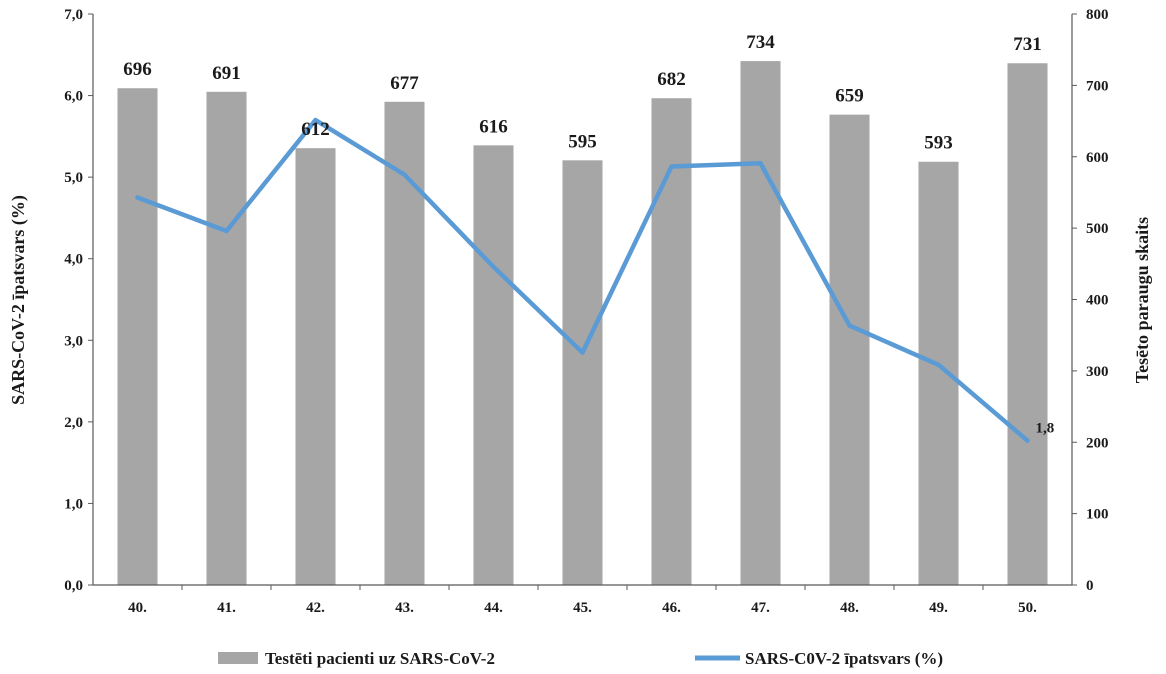  I want to click on y-left-ticks: 0,0 1,0 2,0 3,0 4,0 5,0 6,0 7,0, so click(78, 300).